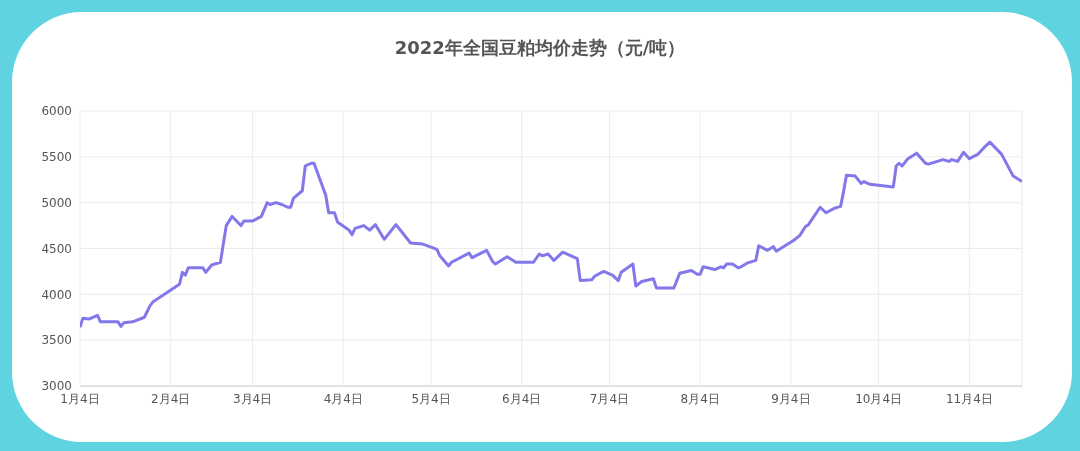  Describe the element at coordinates (80, 398) in the screenshot. I see `x-tick-label: 1月4日` at that location.